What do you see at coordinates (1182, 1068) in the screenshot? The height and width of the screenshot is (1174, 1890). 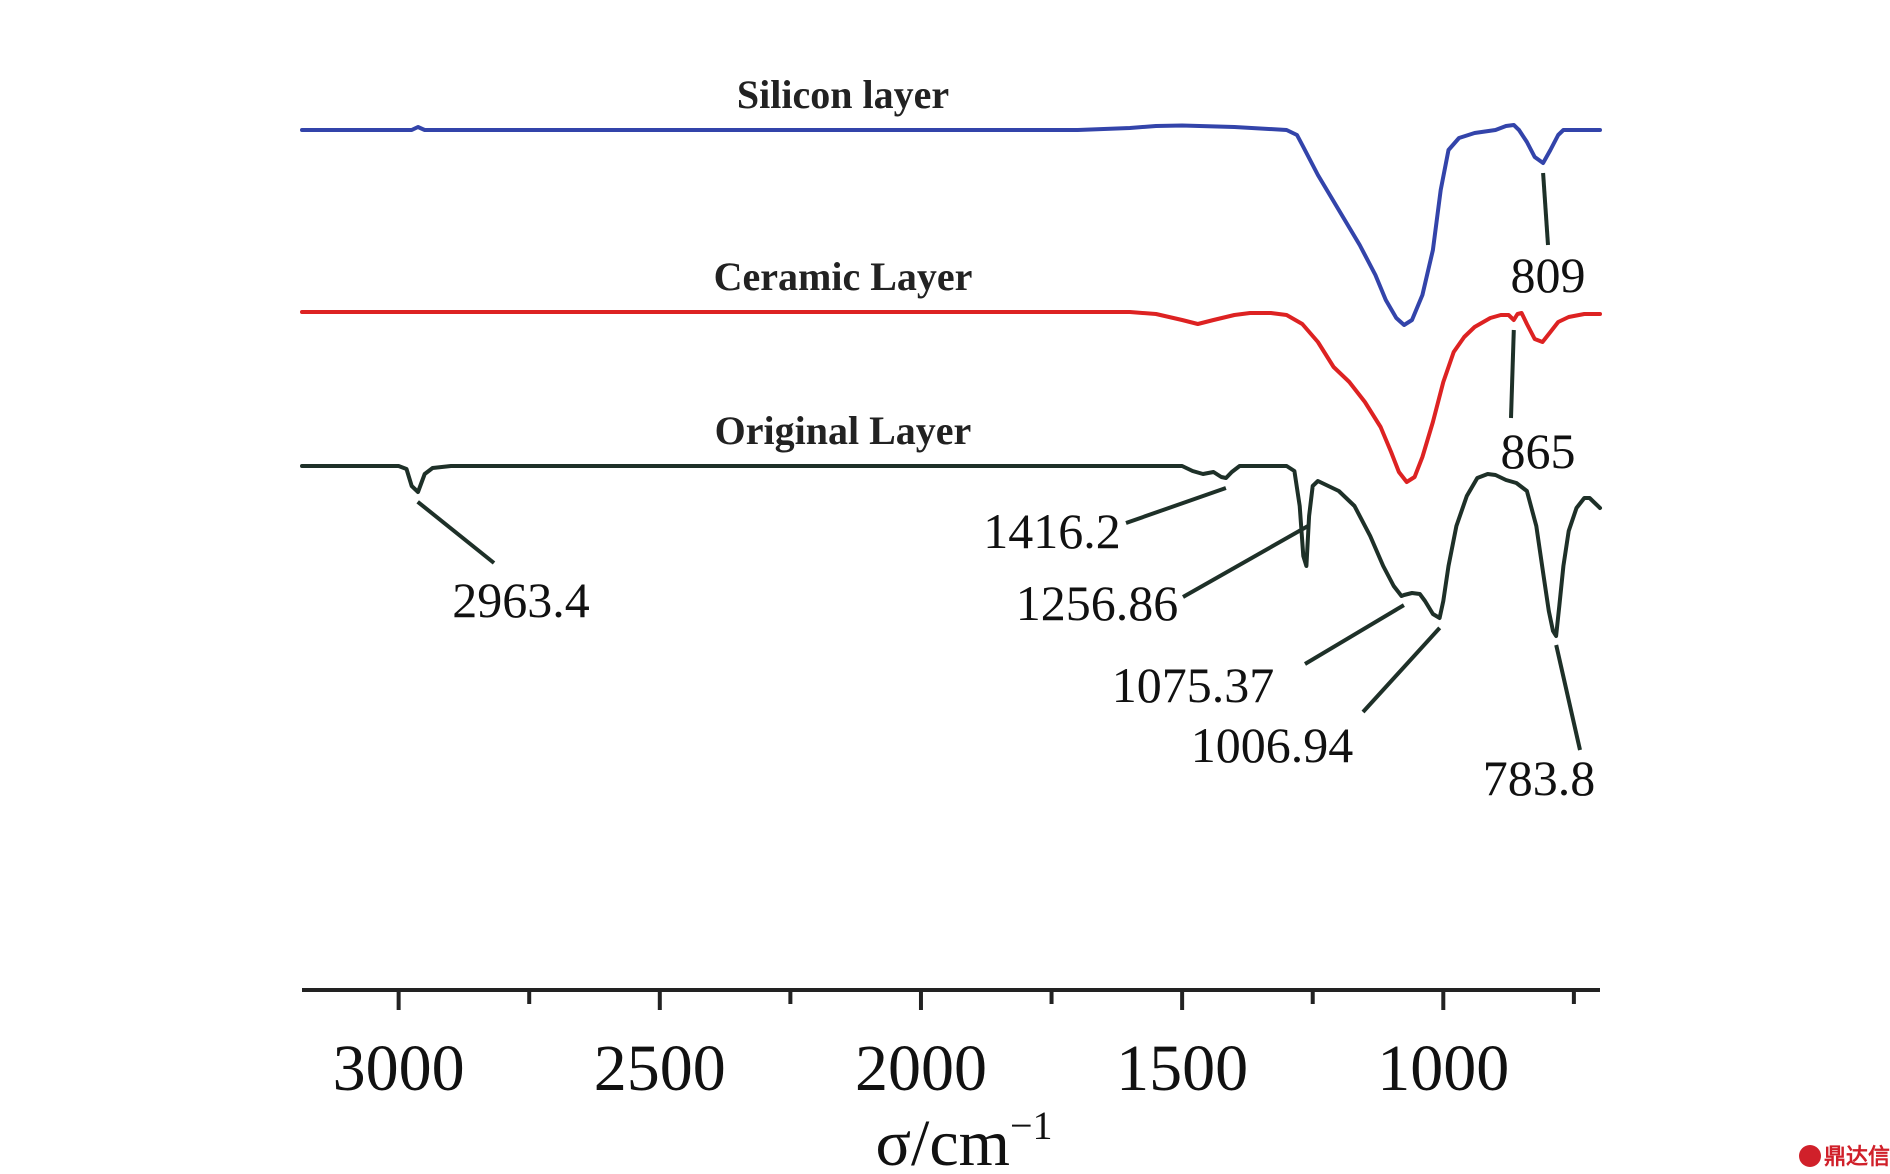 I see `x-tick-label-1500: 1500` at bounding box center [1182, 1068].